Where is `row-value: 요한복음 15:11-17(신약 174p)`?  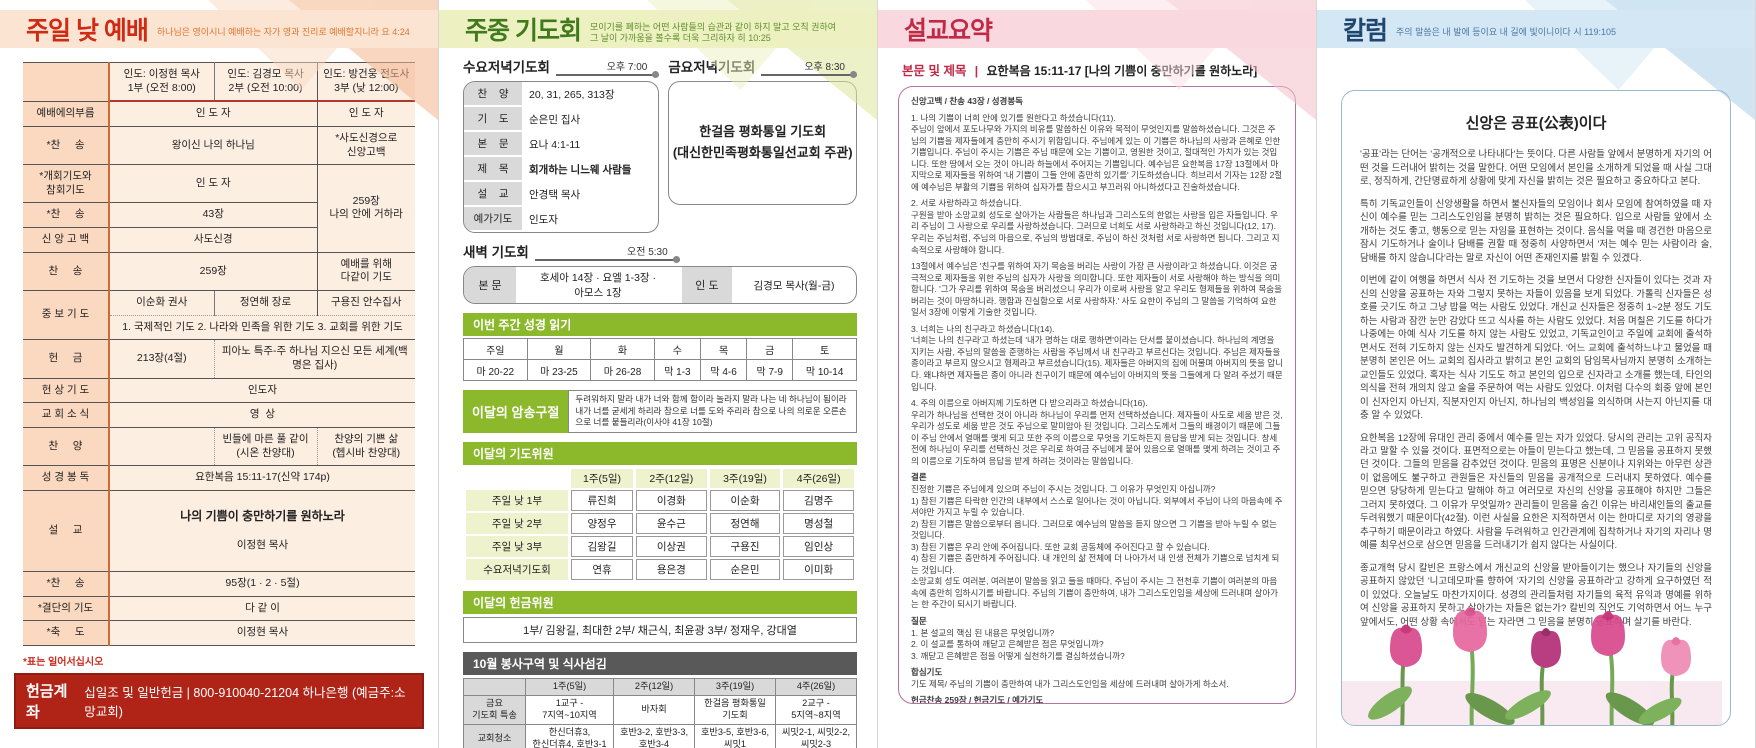
row-value: 요한복음 15:11-17(신약 174p) is located at coordinates (262, 478).